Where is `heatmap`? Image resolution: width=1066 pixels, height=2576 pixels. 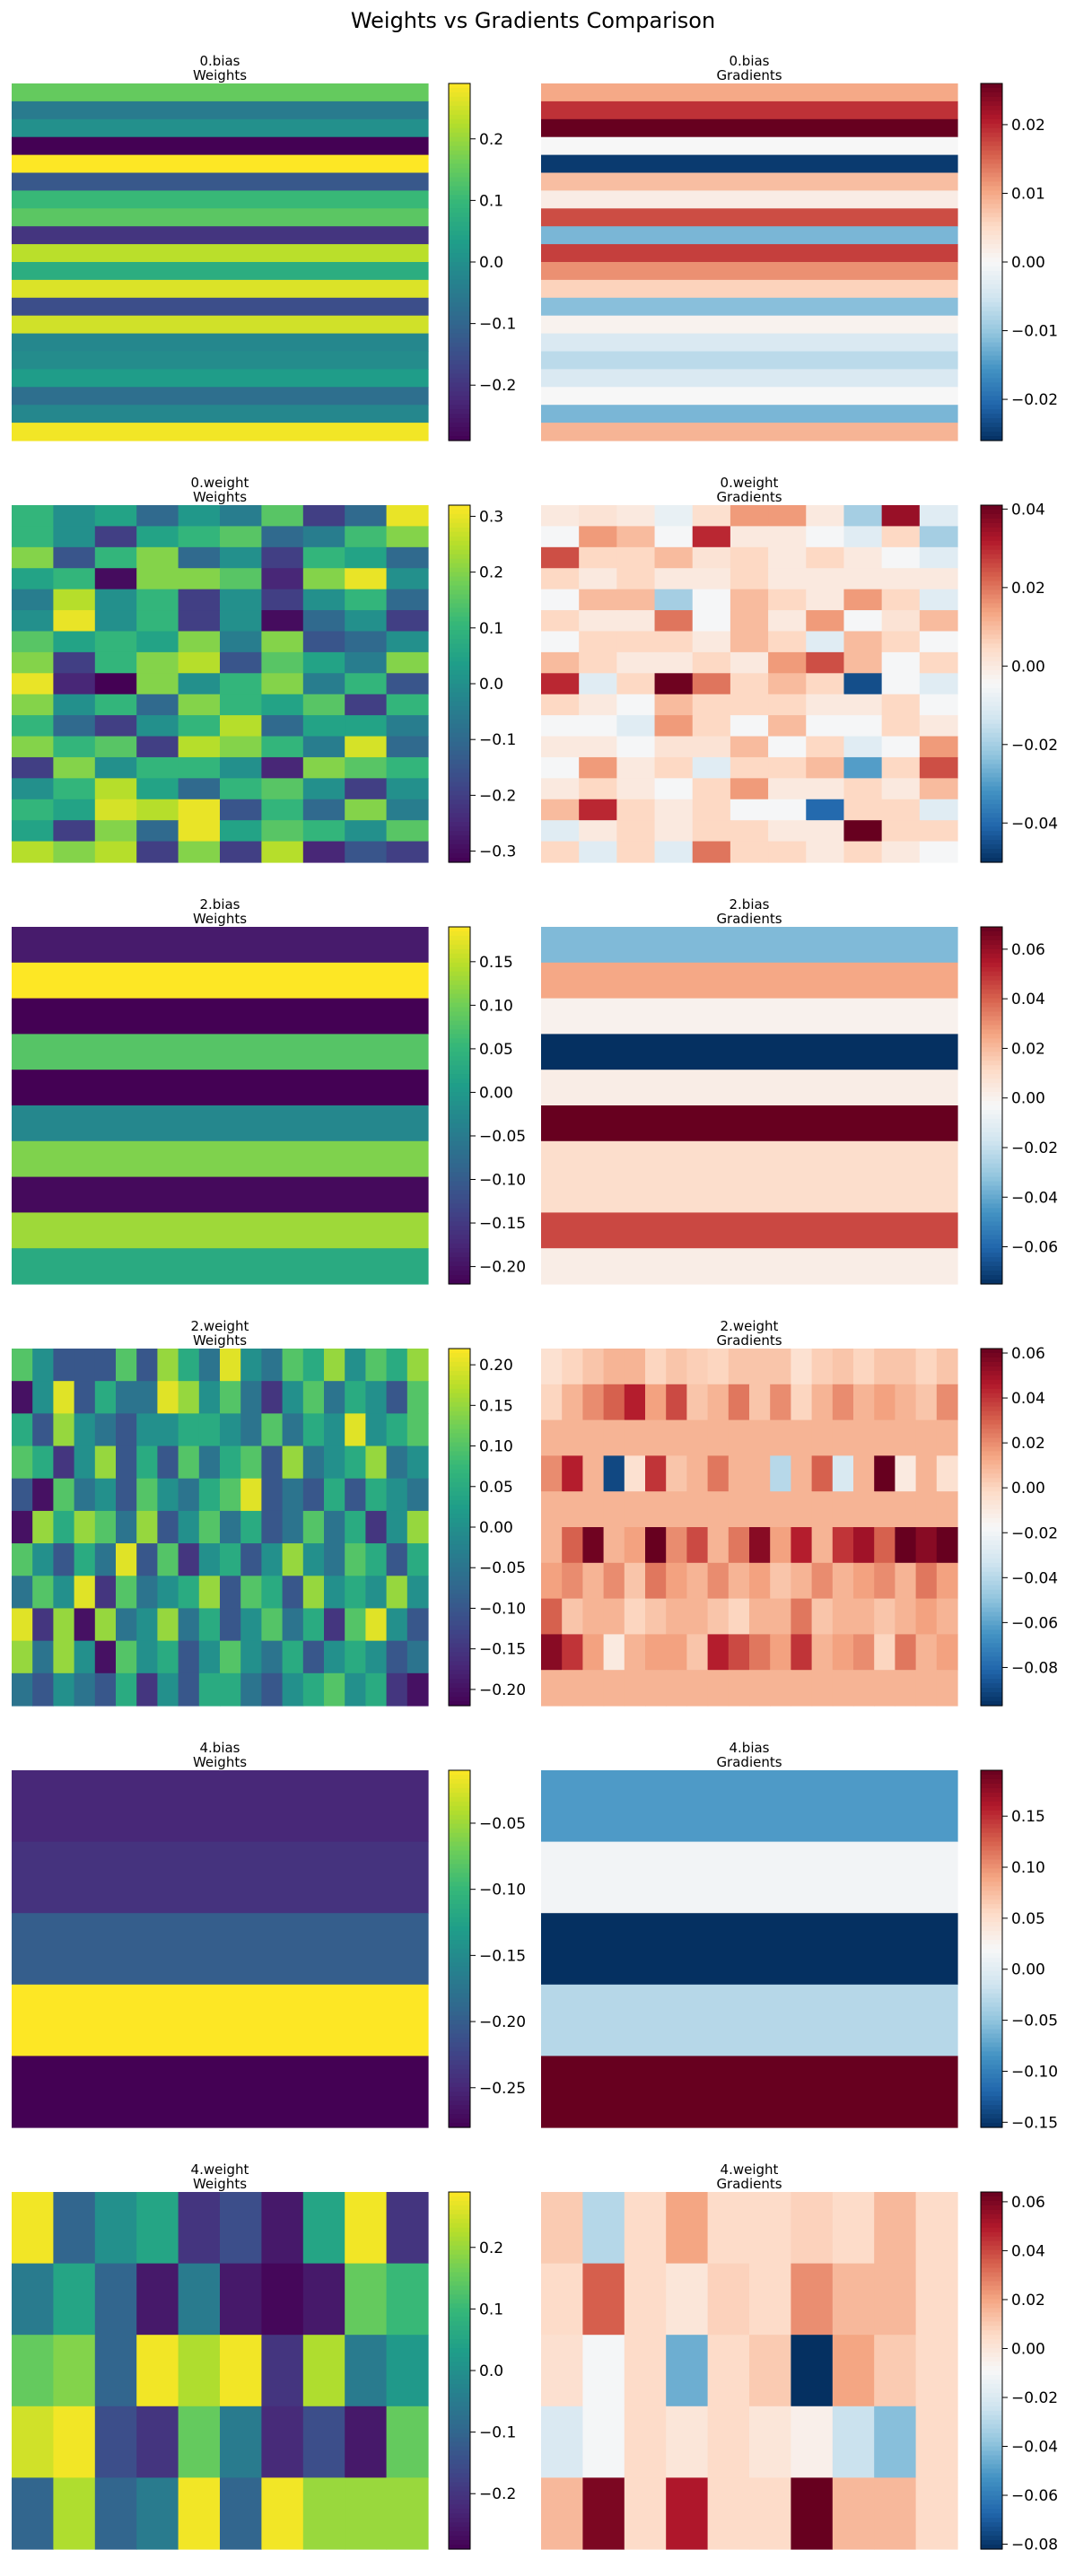 heatmap is located at coordinates (220, 1106).